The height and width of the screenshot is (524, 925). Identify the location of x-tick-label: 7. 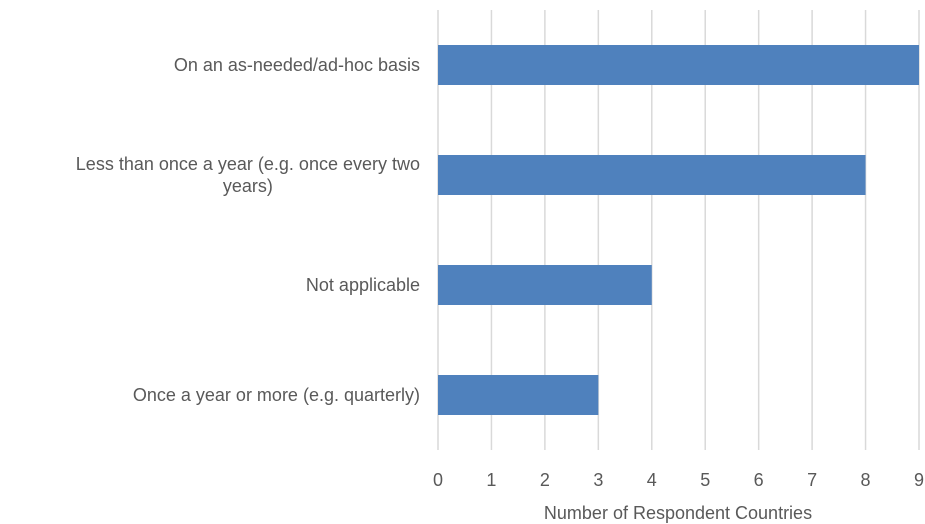
(812, 480).